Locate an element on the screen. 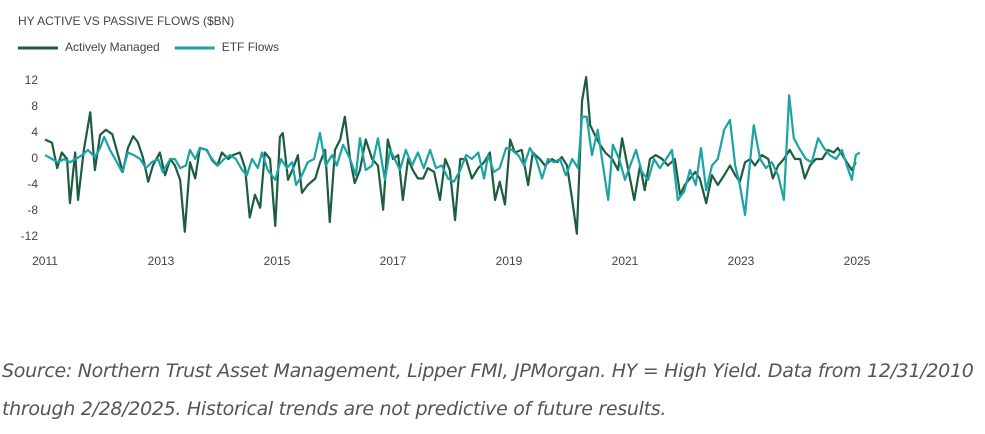 The image size is (985, 434). y-tick-label: 12 is located at coordinates (32, 80).